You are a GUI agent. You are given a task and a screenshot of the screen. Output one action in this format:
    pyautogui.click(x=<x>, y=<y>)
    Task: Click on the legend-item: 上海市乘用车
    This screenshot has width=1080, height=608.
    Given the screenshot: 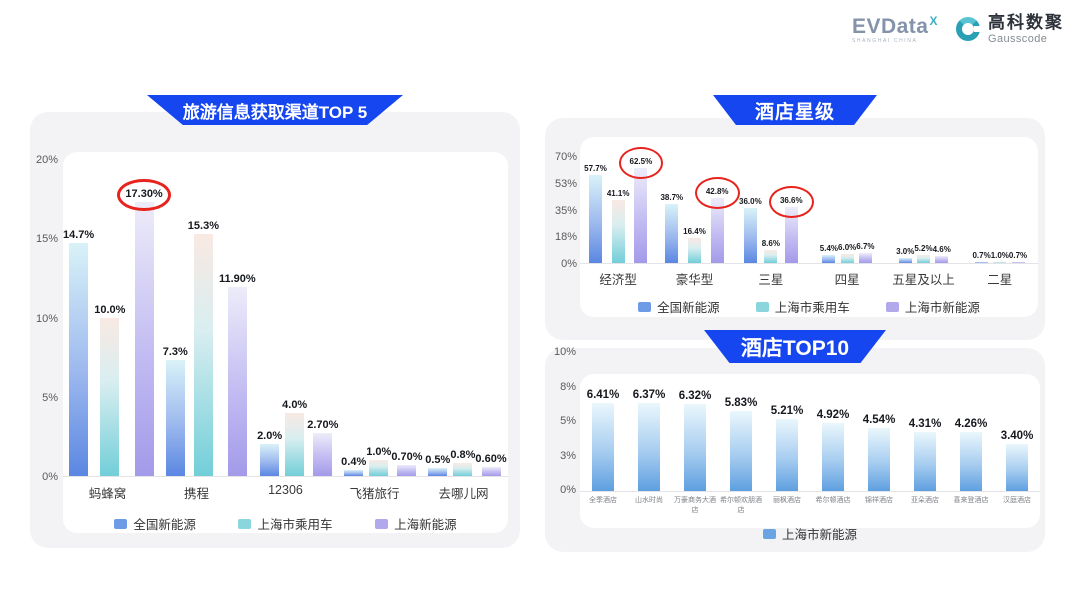 What is the action you would take?
    pyautogui.click(x=285, y=523)
    